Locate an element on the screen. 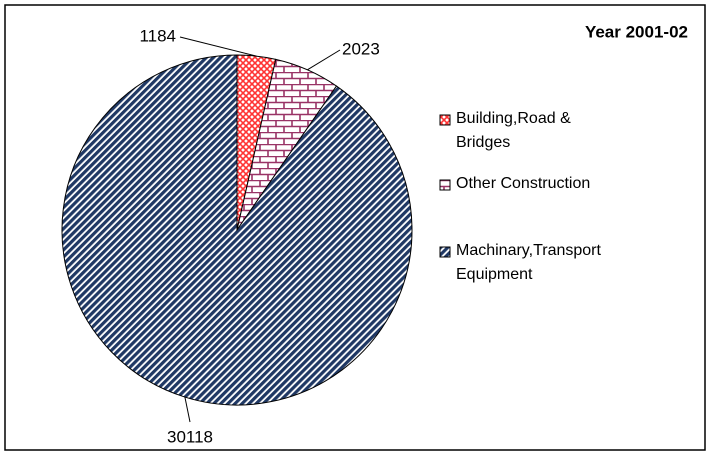  legend-label: Machinary,Transport Equipment is located at coordinates (528, 262).